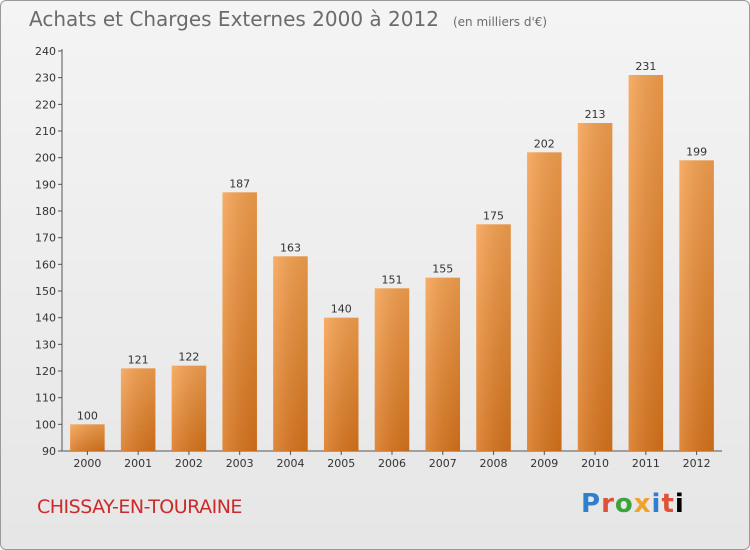 The width and height of the screenshot is (750, 550). I want to click on x-tick-label-2007: 2007, so click(443, 463).